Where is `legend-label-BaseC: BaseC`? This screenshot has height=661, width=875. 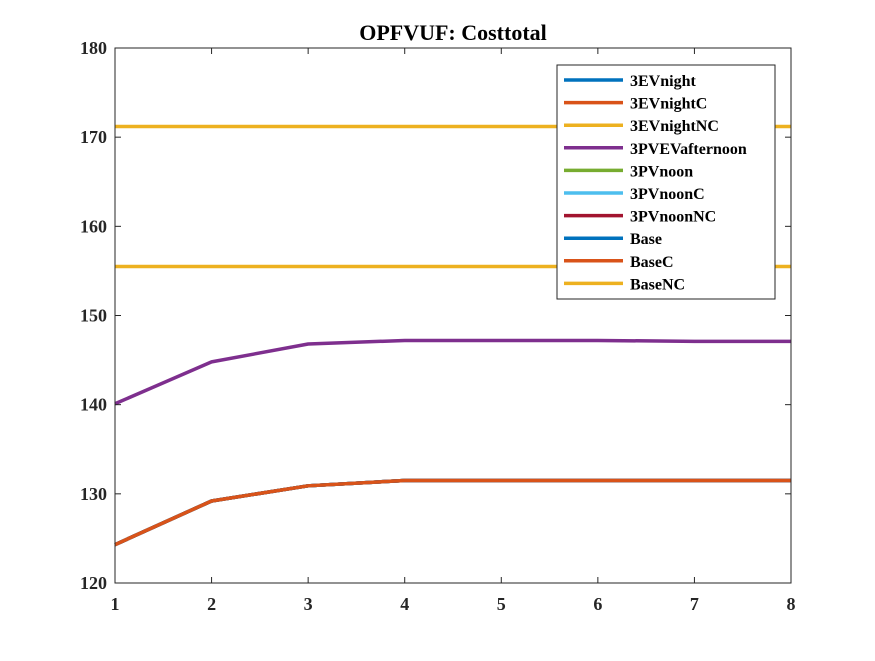
legend-label-BaseC: BaseC is located at coordinates (652, 262).